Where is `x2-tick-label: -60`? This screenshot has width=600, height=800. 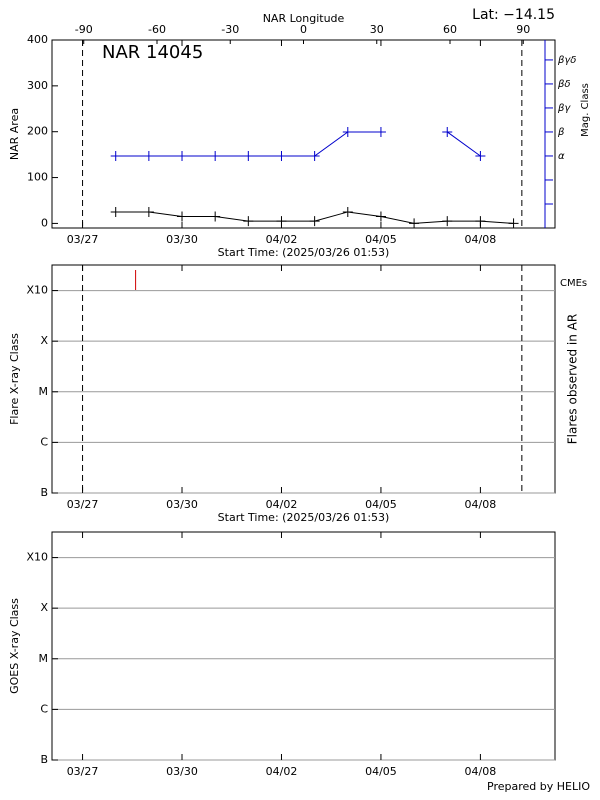
x2-tick-label: -60 is located at coordinates (157, 29).